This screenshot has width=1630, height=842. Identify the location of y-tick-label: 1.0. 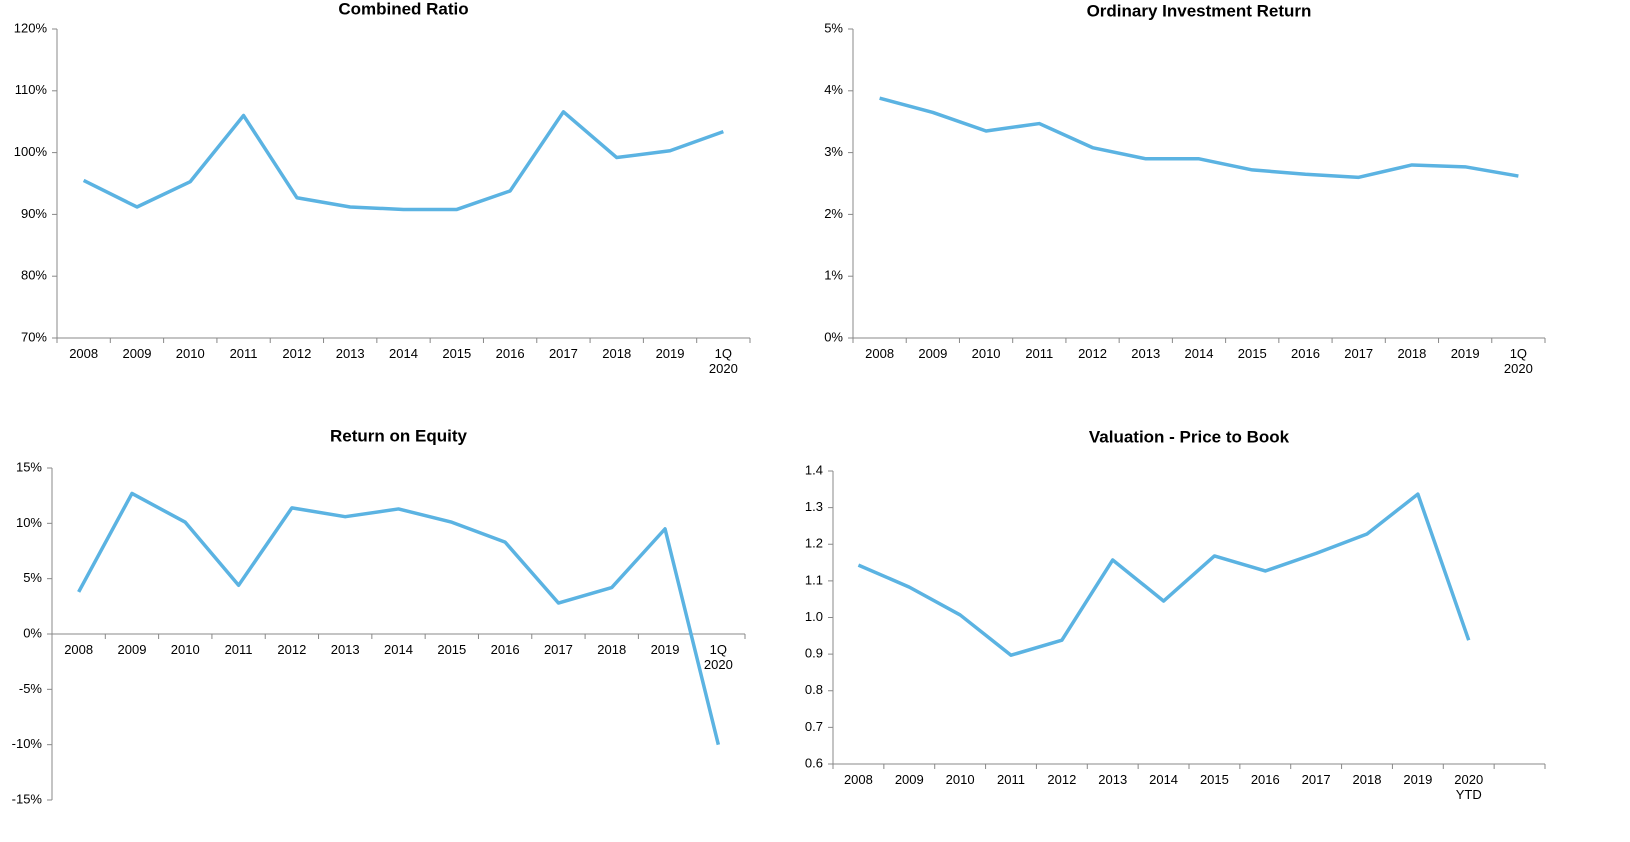
(814, 616).